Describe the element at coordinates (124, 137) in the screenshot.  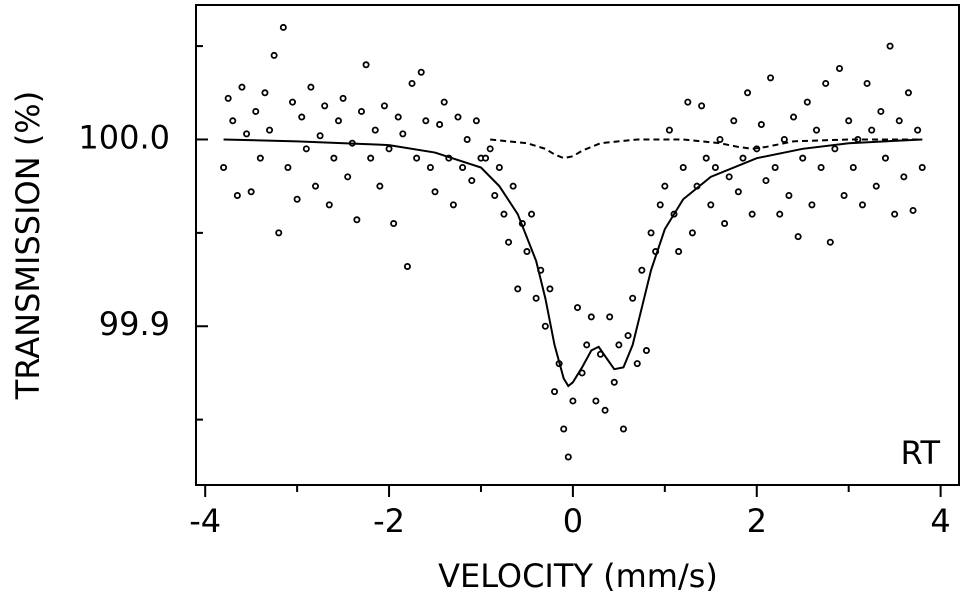
I see `y-tick-label: 100.0` at that location.